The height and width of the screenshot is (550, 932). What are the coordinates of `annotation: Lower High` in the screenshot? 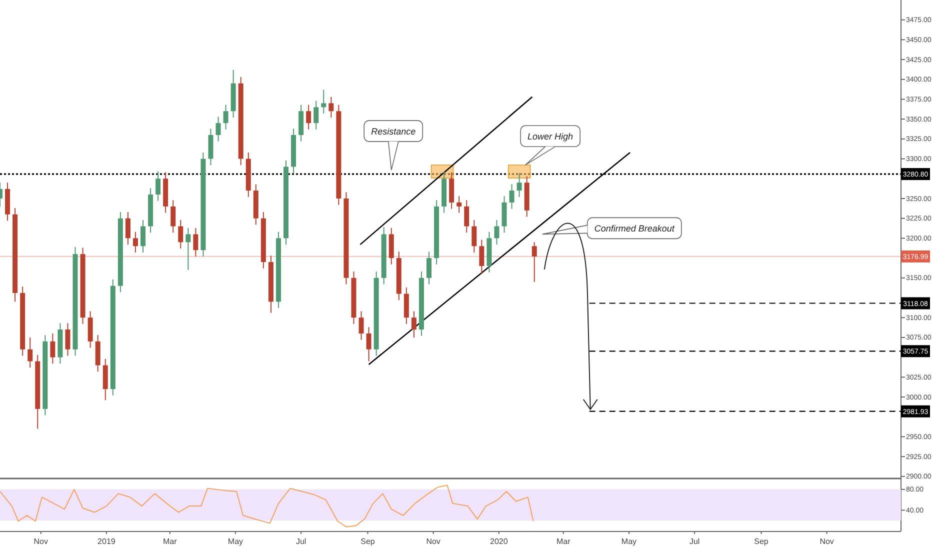 It's located at (551, 137).